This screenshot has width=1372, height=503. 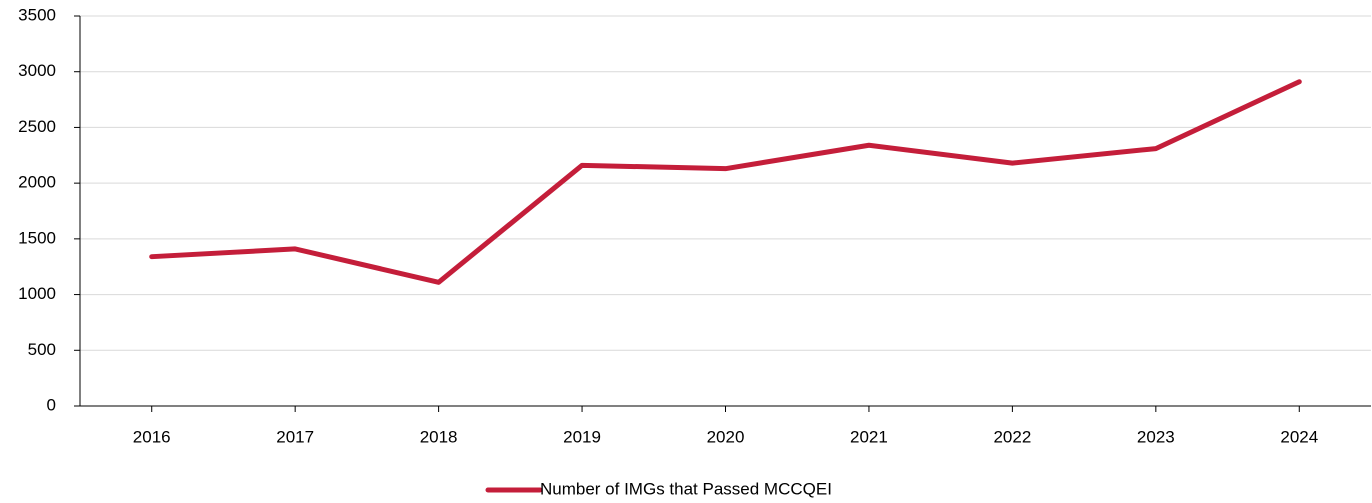 I want to click on x-tick-label: 2019, so click(x=582, y=436).